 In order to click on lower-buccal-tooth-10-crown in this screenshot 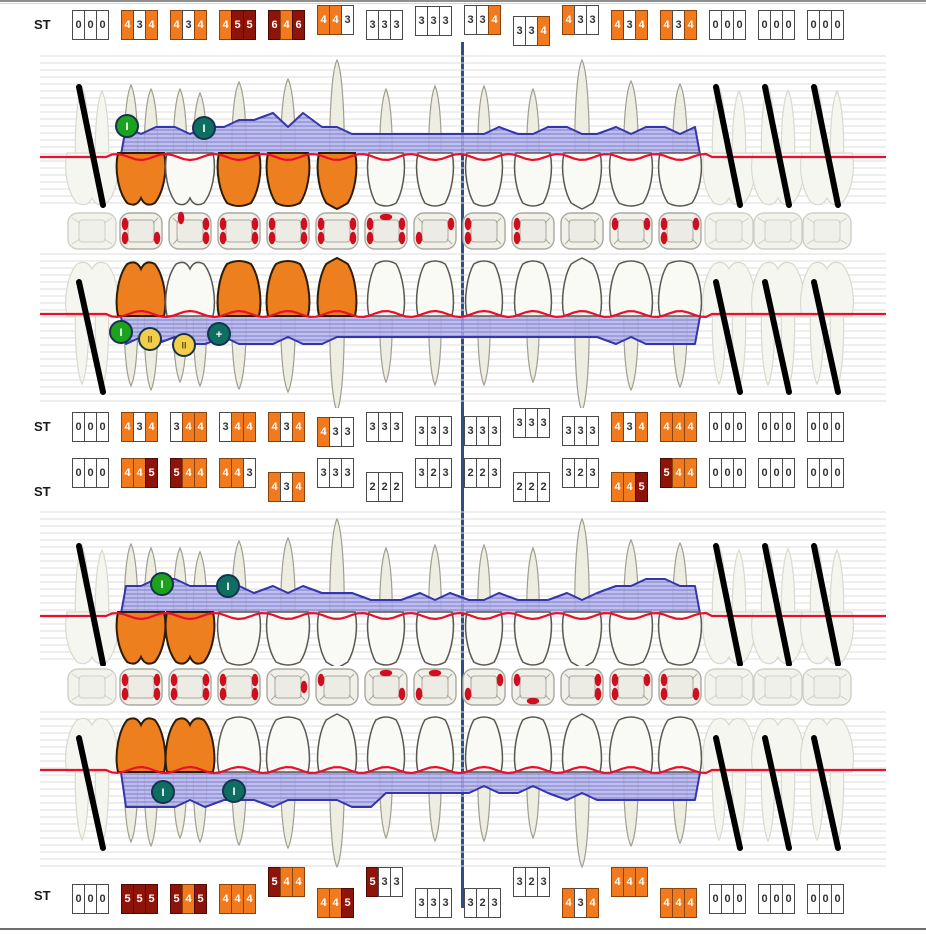, I will do `click(533, 744)`.